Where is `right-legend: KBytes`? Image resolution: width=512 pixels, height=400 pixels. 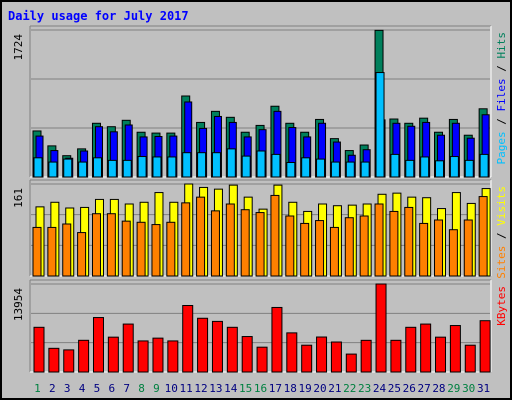
right-legend: KBytes is located at coordinates (501, 306).